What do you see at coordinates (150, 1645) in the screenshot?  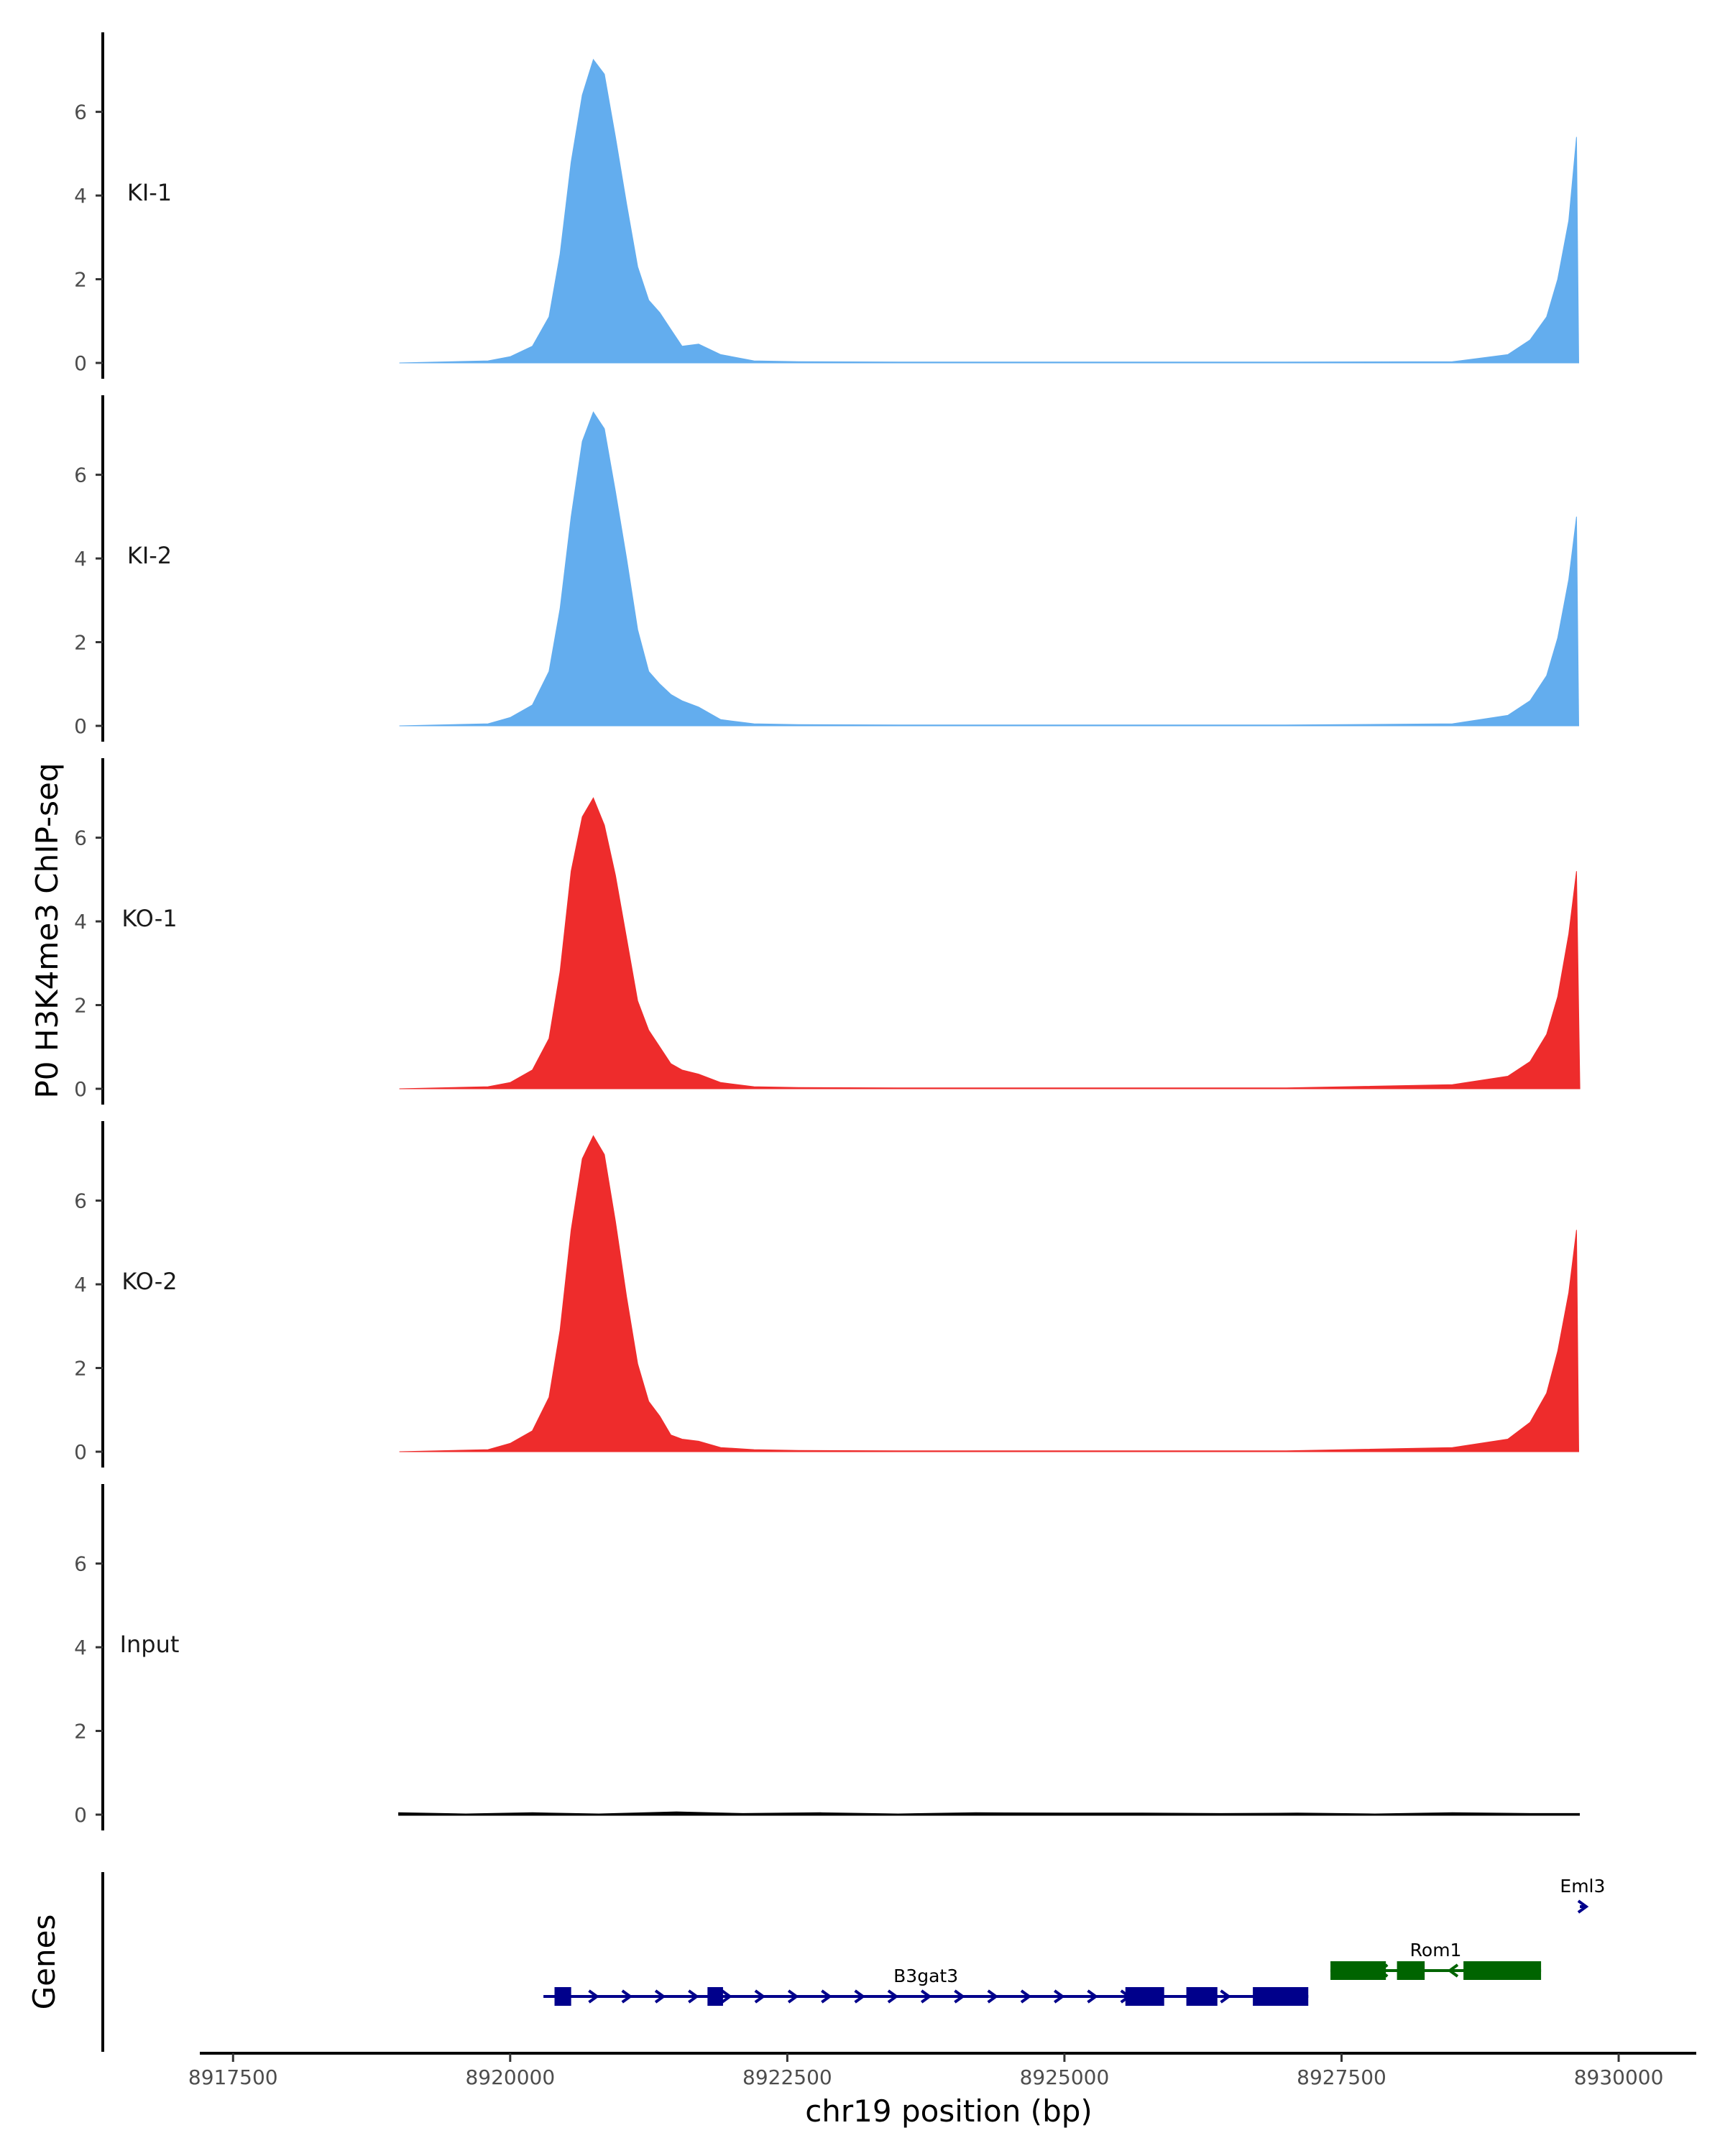 I see `track-label: Input` at bounding box center [150, 1645].